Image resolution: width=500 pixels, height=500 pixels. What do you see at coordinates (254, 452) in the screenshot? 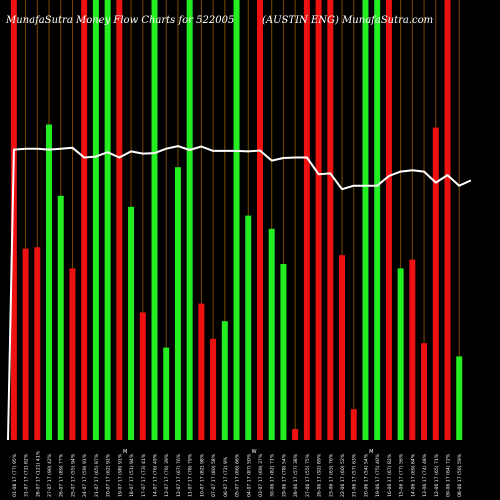
I see `month-marker: W` at bounding box center [254, 452].